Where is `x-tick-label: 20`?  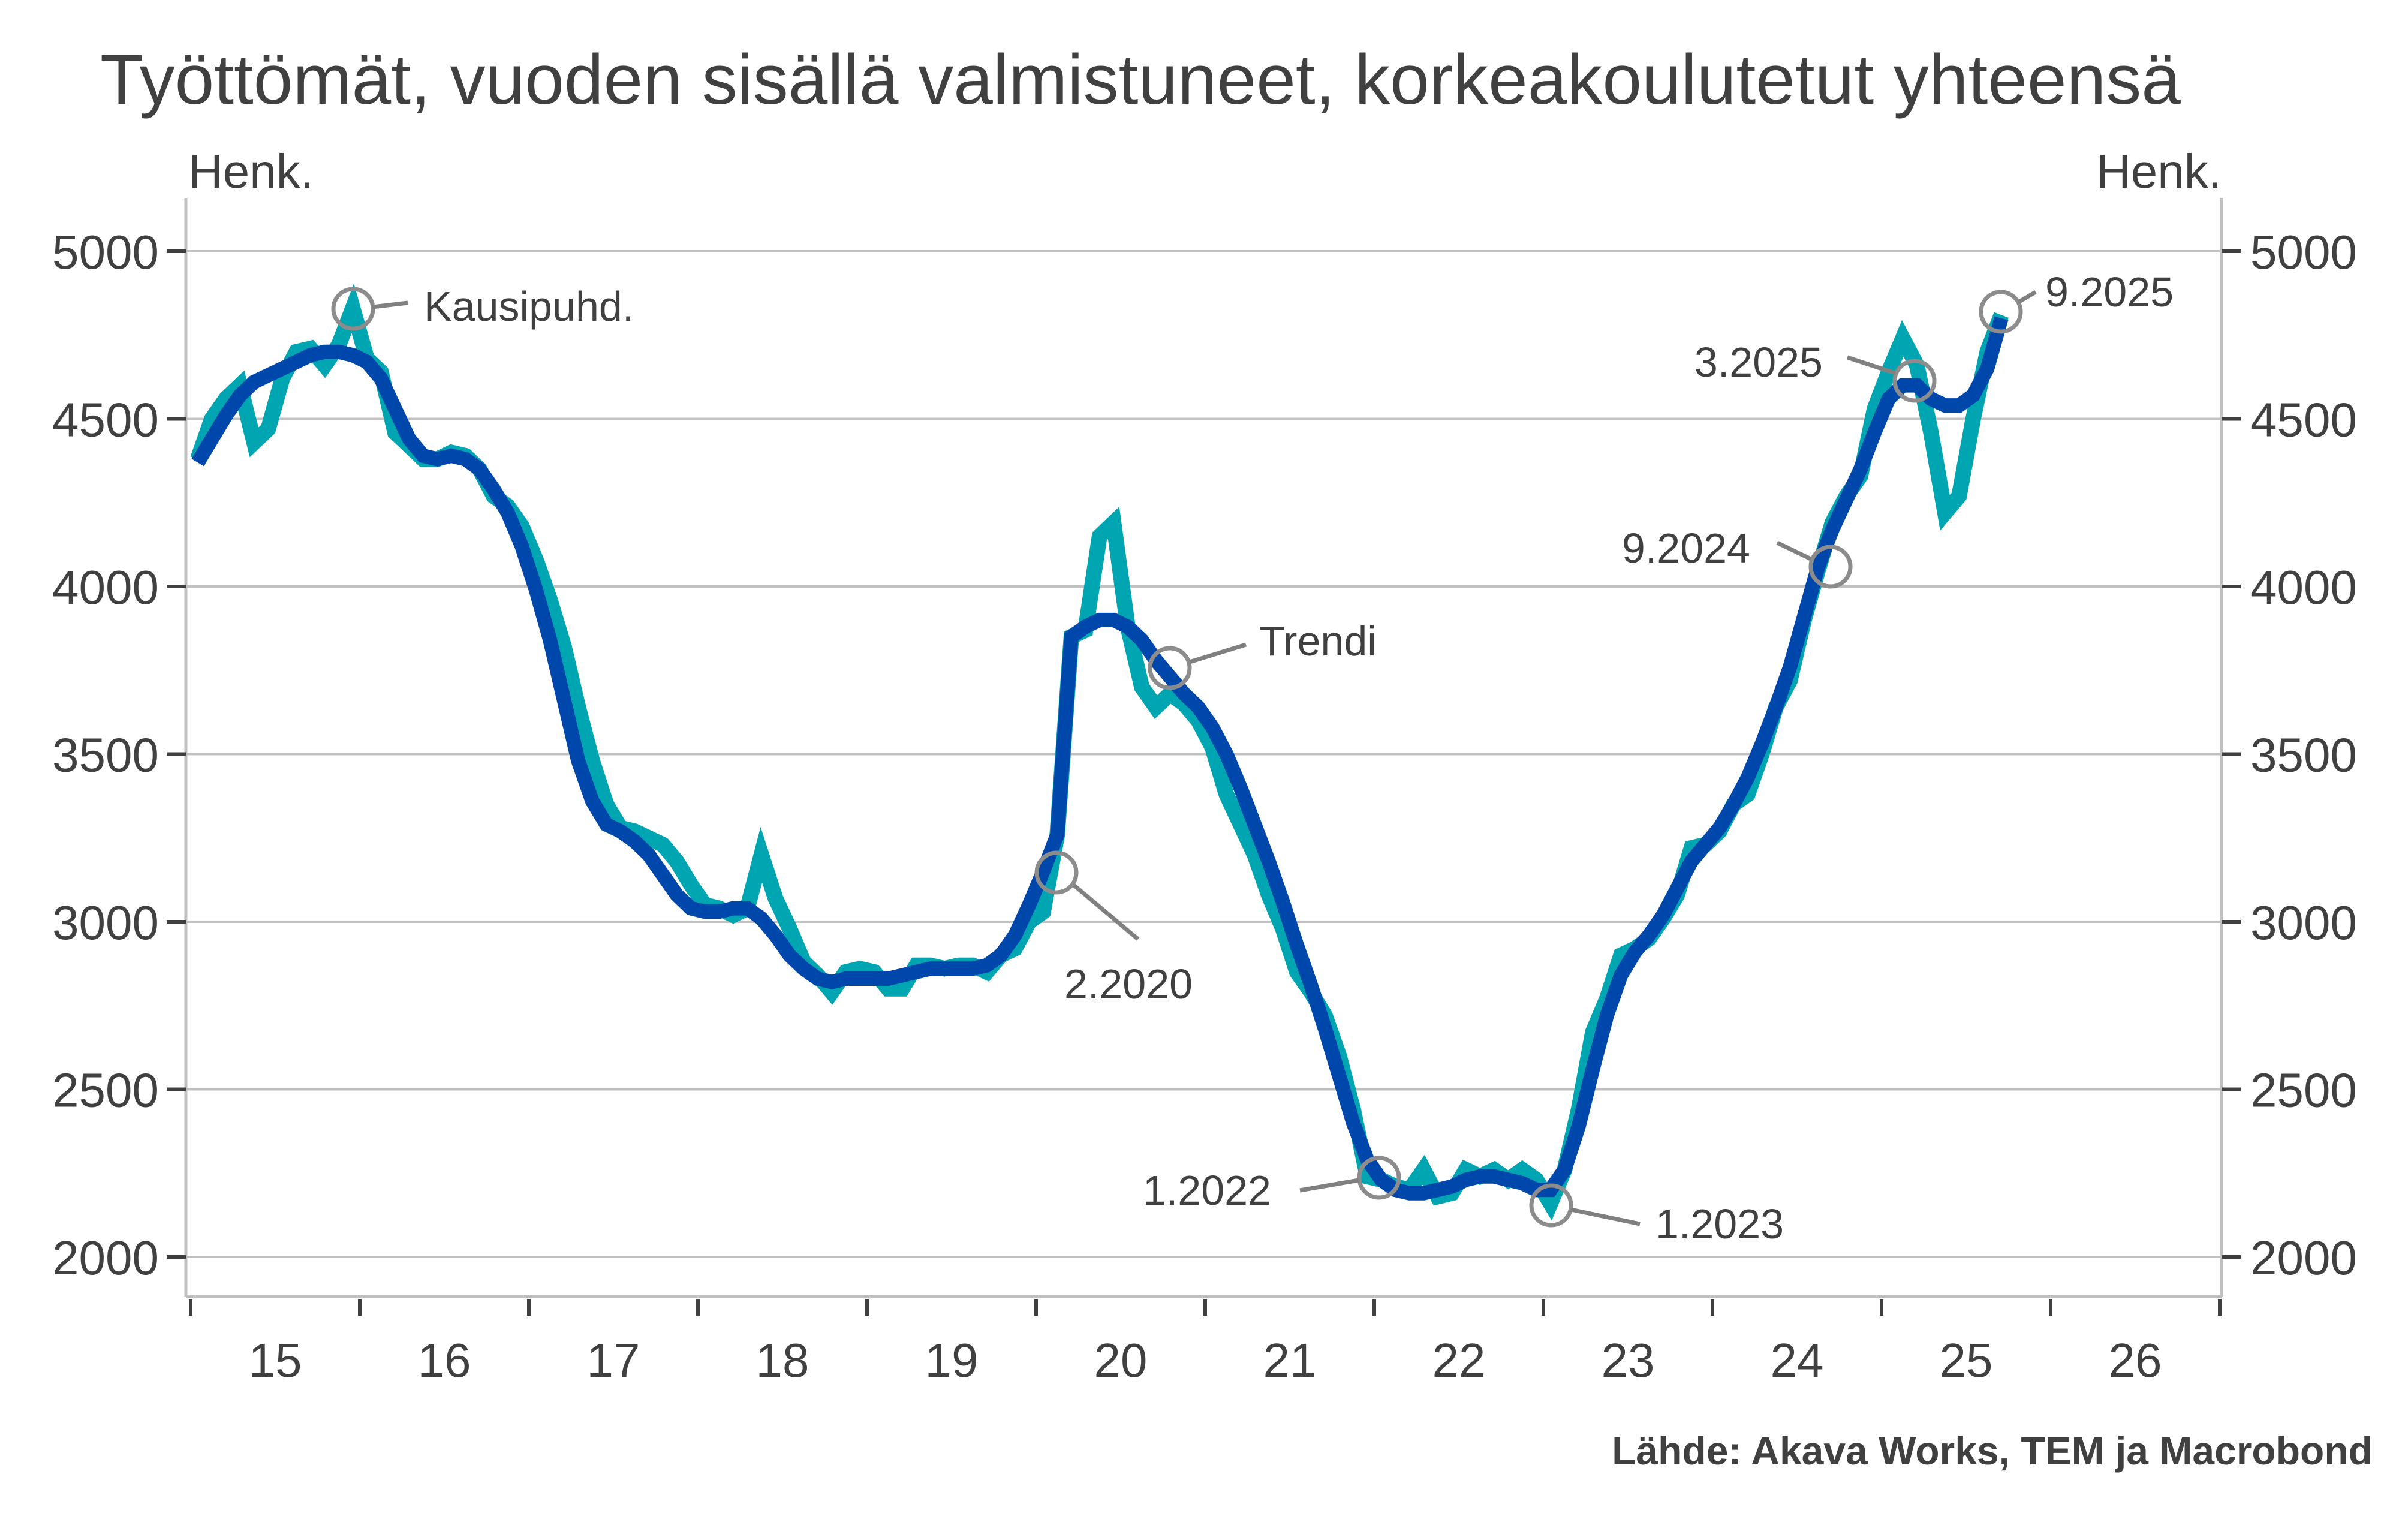
x-tick-label: 20 is located at coordinates (1121, 1360).